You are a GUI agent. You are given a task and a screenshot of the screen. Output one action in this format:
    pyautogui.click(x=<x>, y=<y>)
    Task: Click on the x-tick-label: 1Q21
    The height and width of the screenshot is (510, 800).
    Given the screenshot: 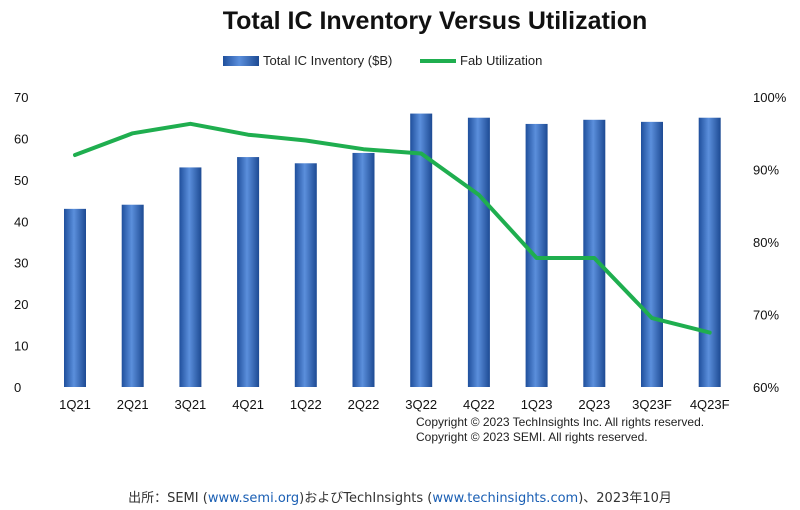 What is the action you would take?
    pyautogui.click(x=75, y=404)
    